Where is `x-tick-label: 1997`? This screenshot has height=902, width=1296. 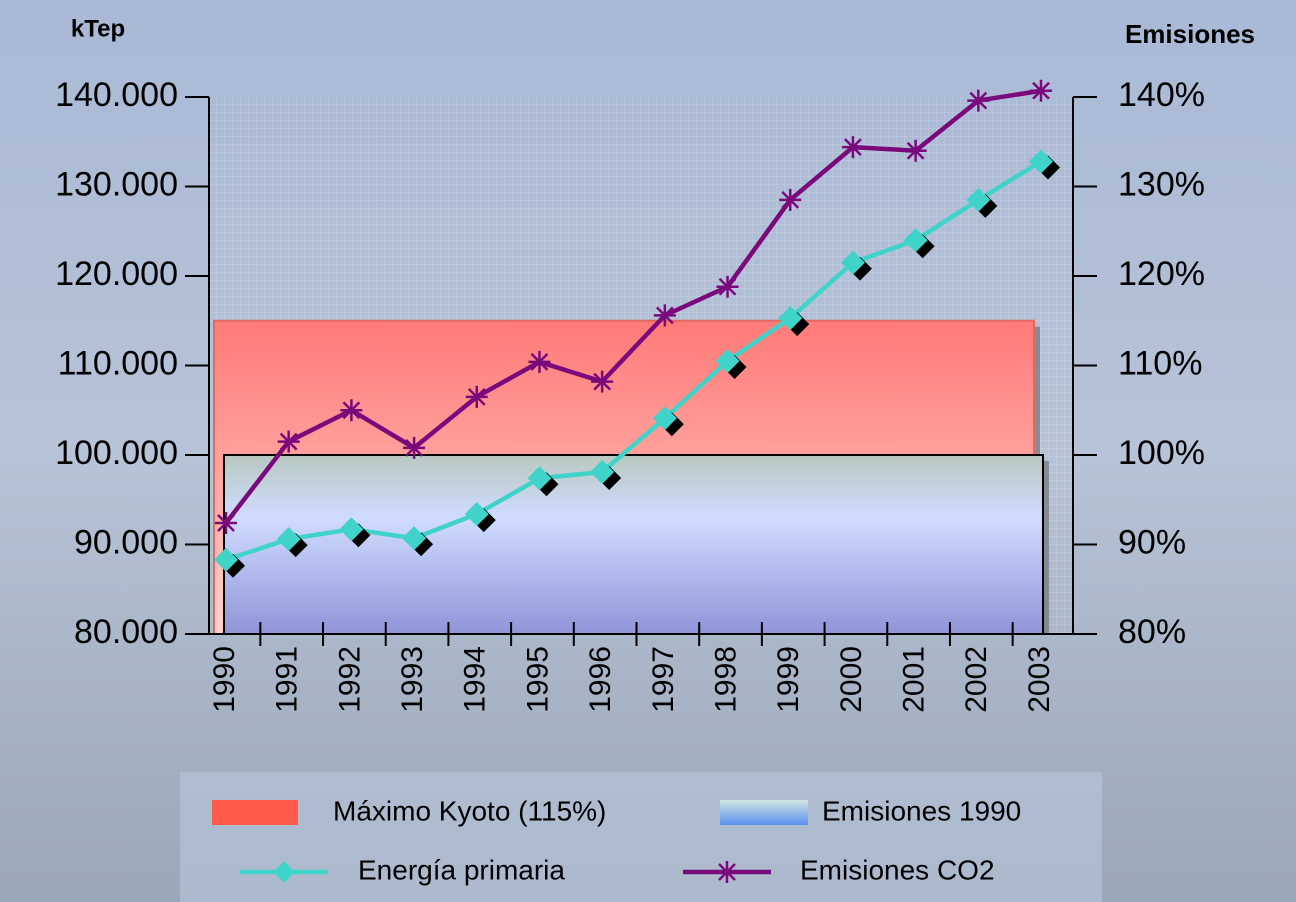
x-tick-label: 1997 is located at coordinates (663, 679).